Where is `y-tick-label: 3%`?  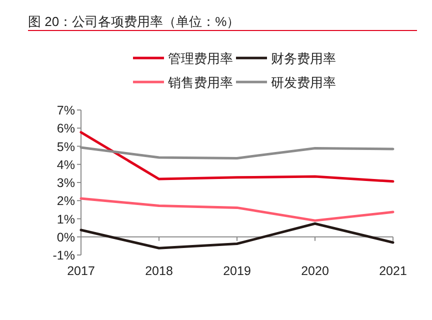
y-tick-label: 3% is located at coordinates (65, 183).